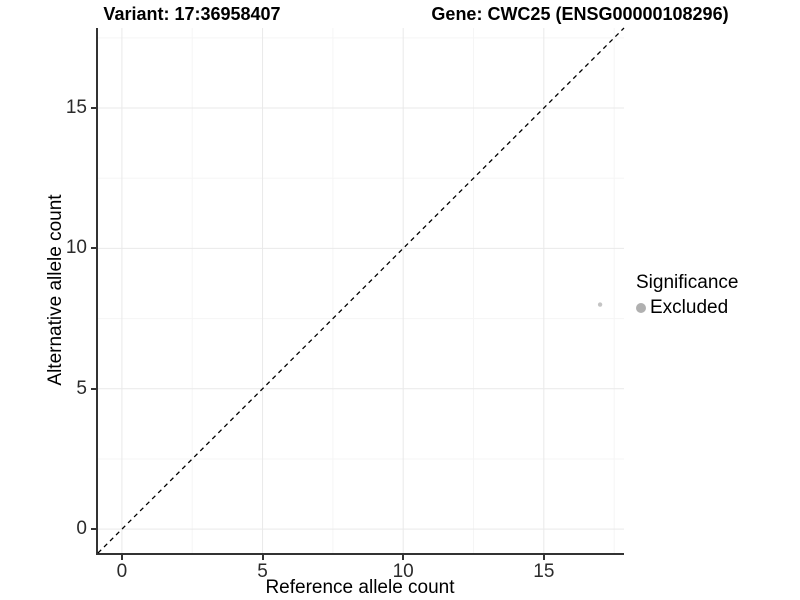 Image resolution: width=800 pixels, height=600 pixels. What do you see at coordinates (580, 14) in the screenshot?
I see `gene-title: Gene: CWC25 (ENSG00000108296)` at bounding box center [580, 14].